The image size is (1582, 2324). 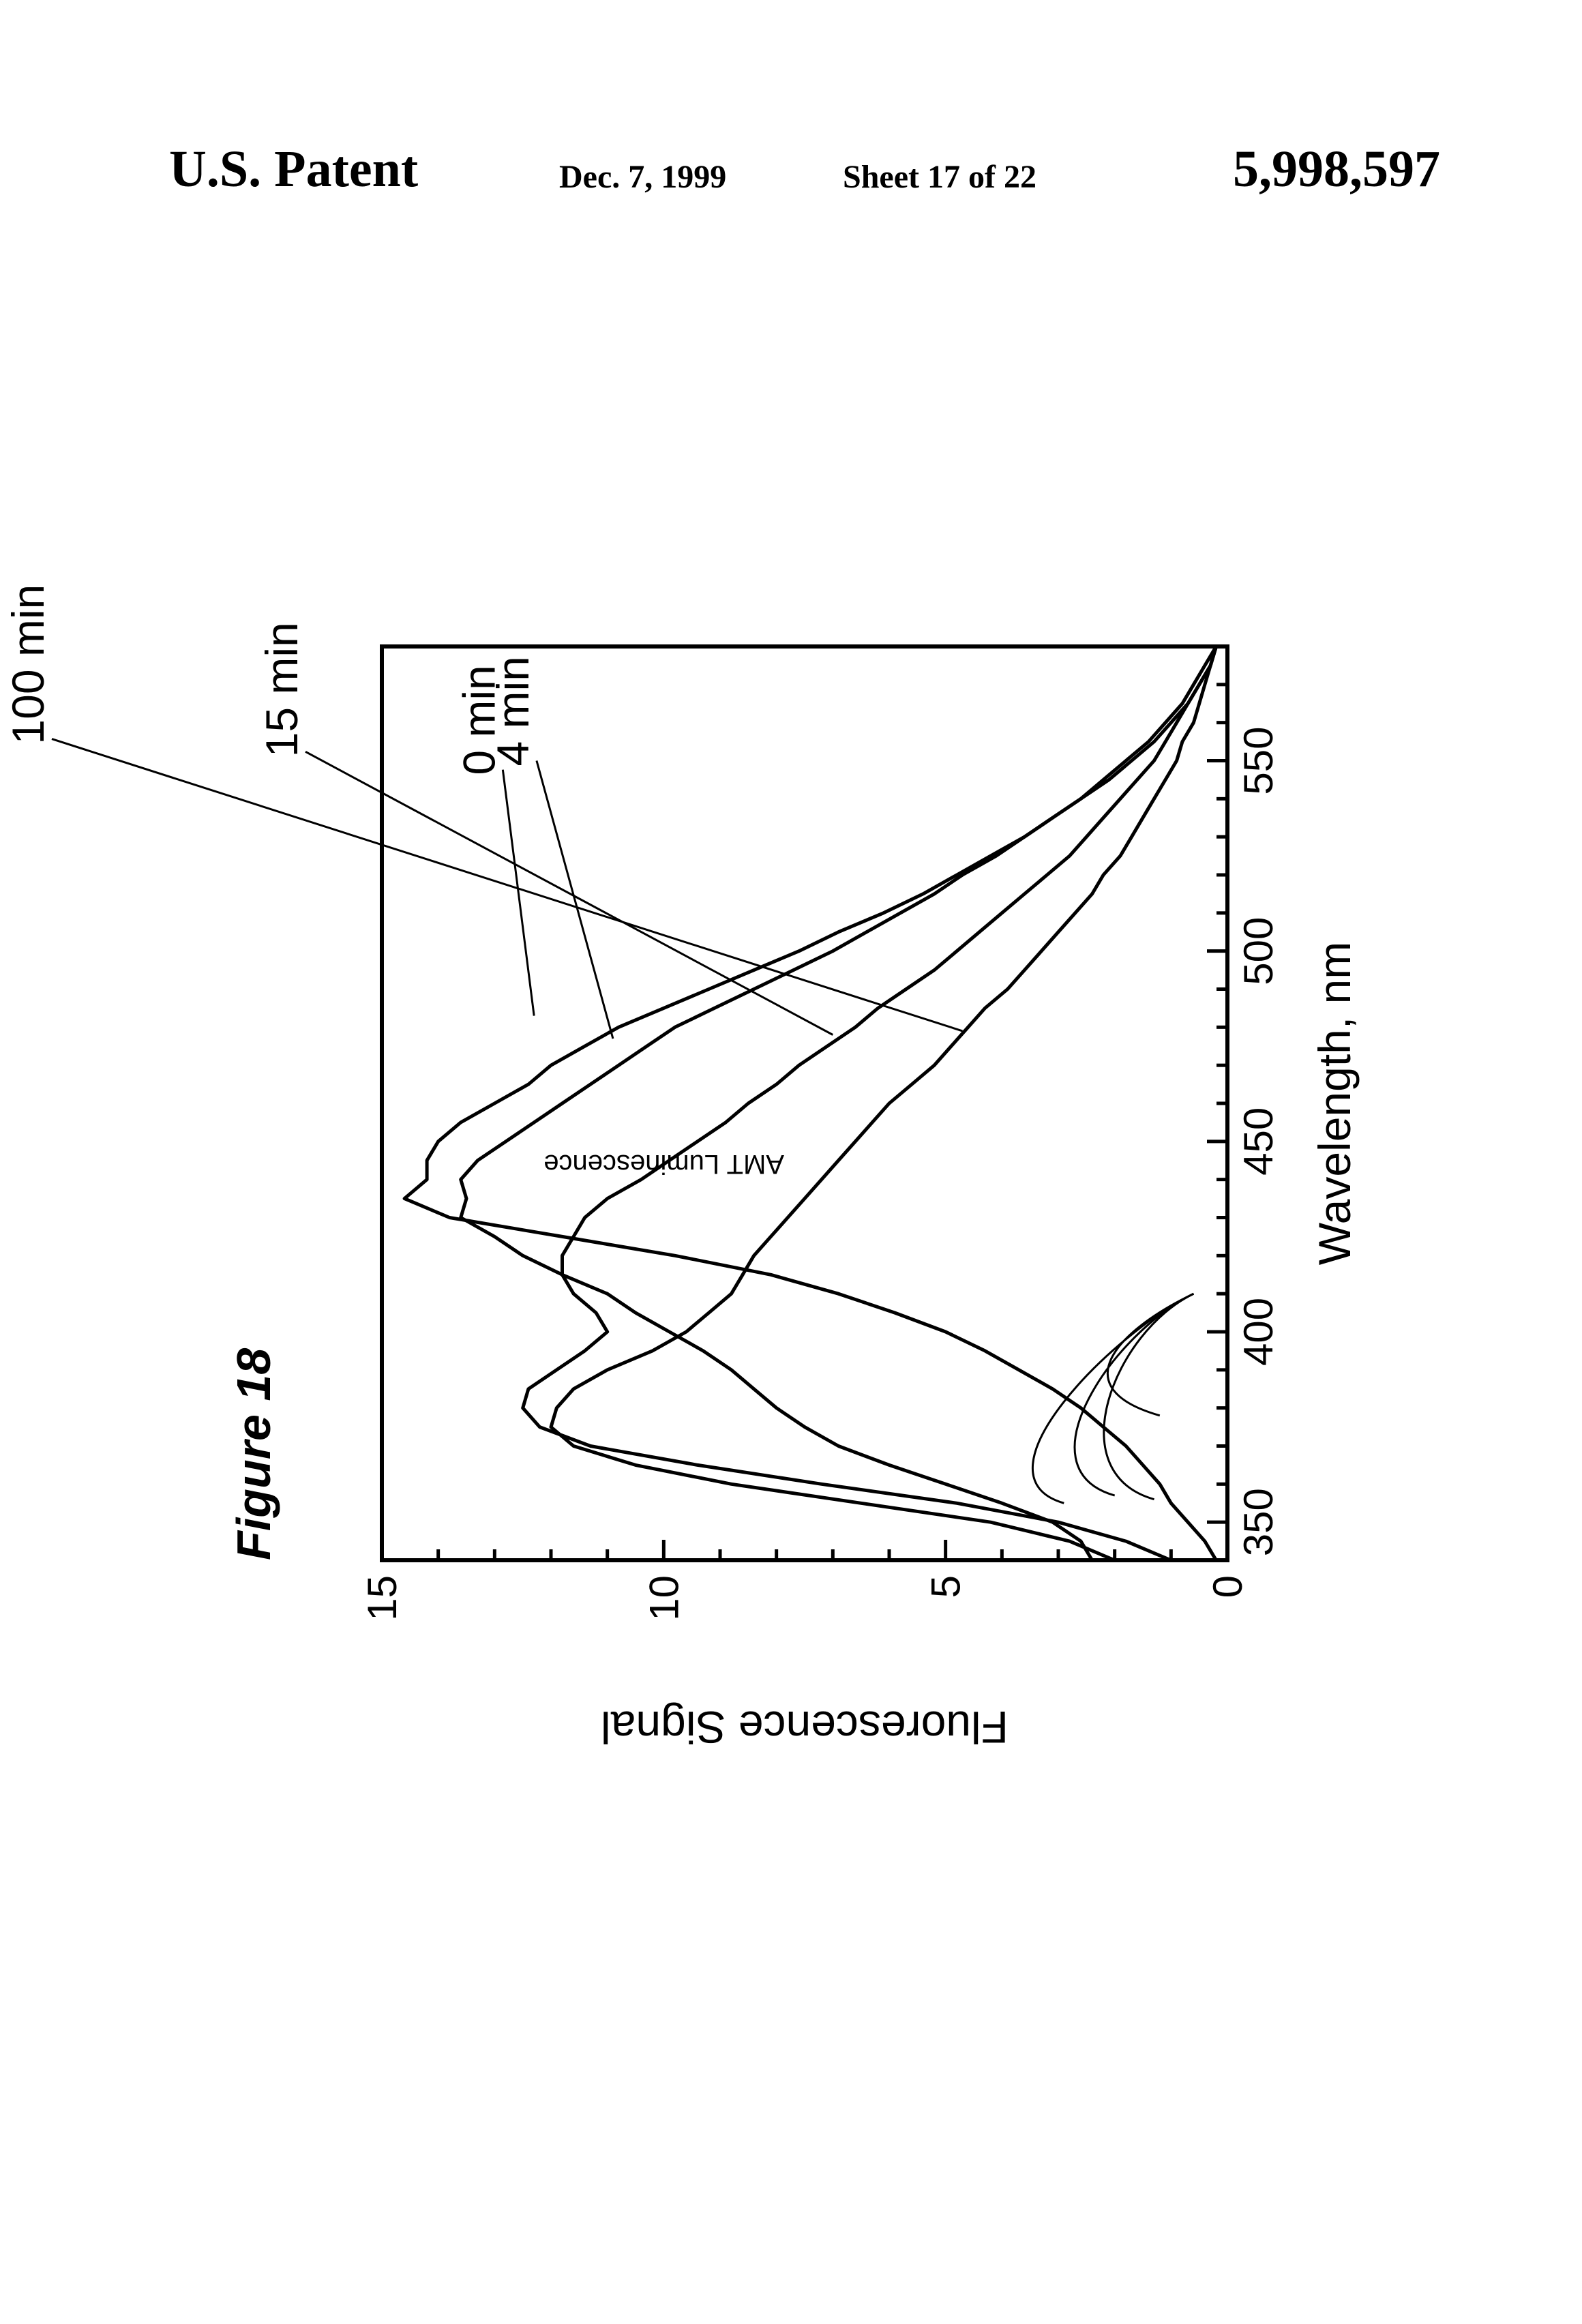 What do you see at coordinates (946, 1586) in the screenshot?
I see `y-tick-label: 5` at bounding box center [946, 1586].